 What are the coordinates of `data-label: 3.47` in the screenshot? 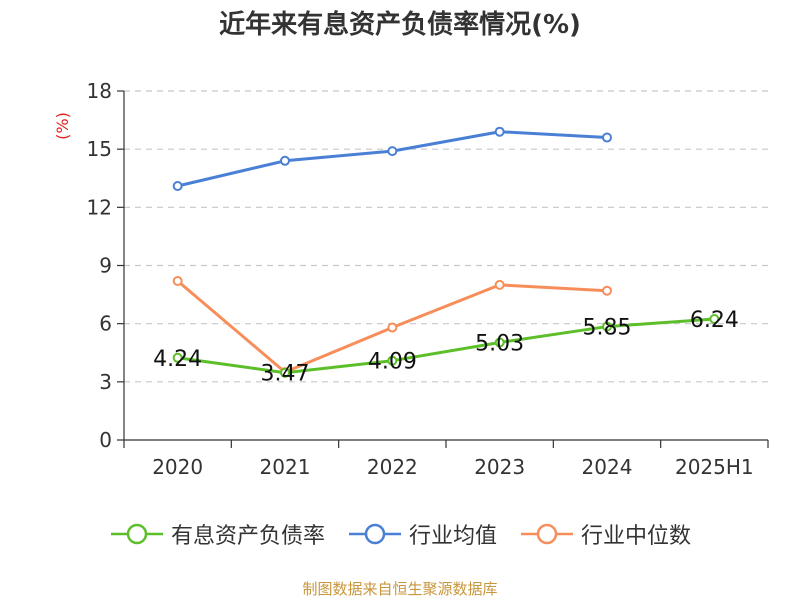 It's located at (285, 374).